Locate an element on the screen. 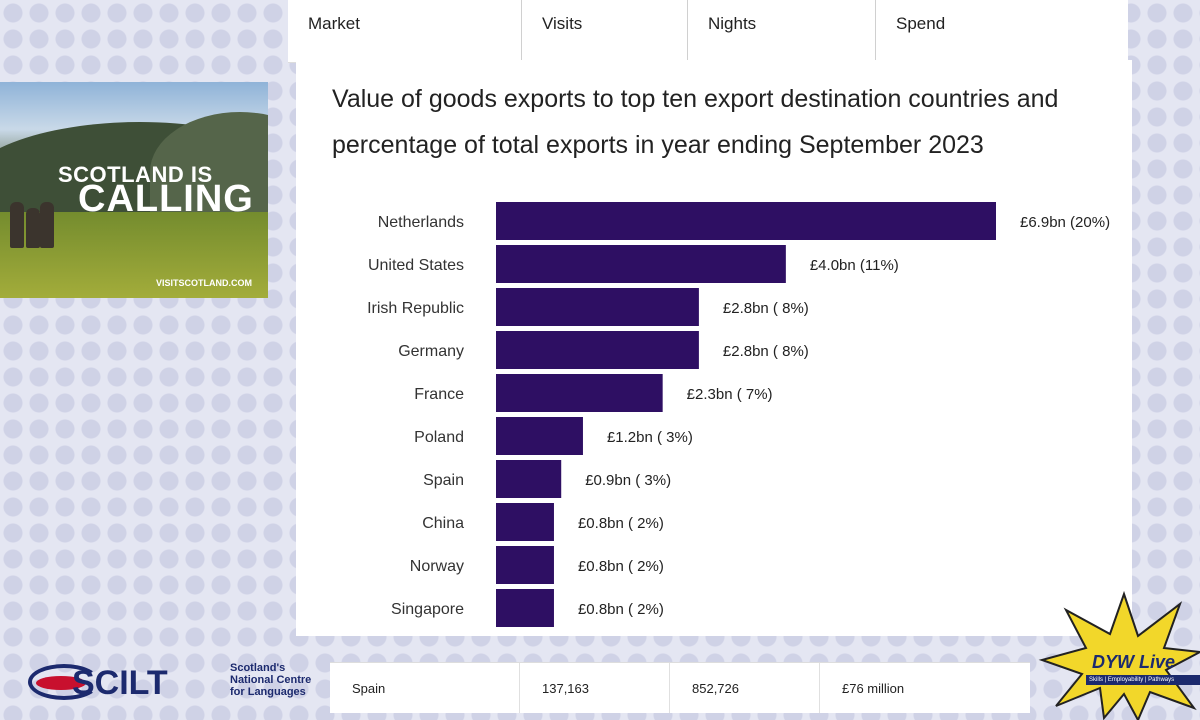 This screenshot has height=720, width=1200. category-label: United States is located at coordinates (416, 265).